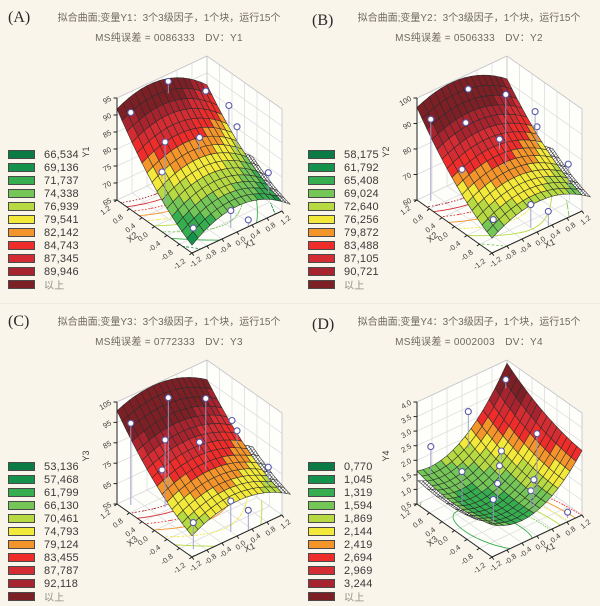  What do you see at coordinates (407, 125) in the screenshot?
I see `z-tick-label: 90` at bounding box center [407, 125].